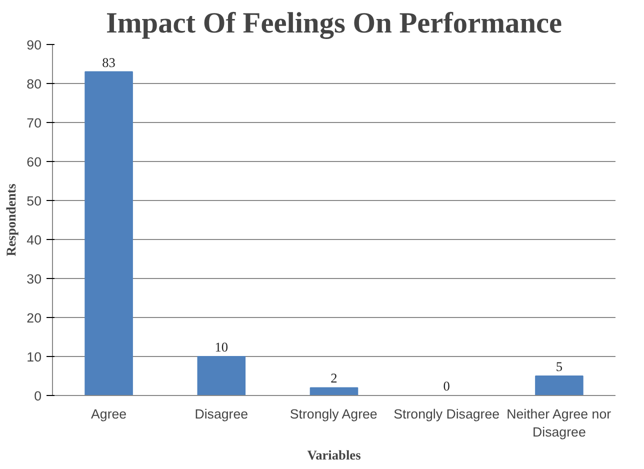 The height and width of the screenshot is (469, 644). What do you see at coordinates (34, 279) in the screenshot?
I see `y-tick-label: 30` at bounding box center [34, 279].